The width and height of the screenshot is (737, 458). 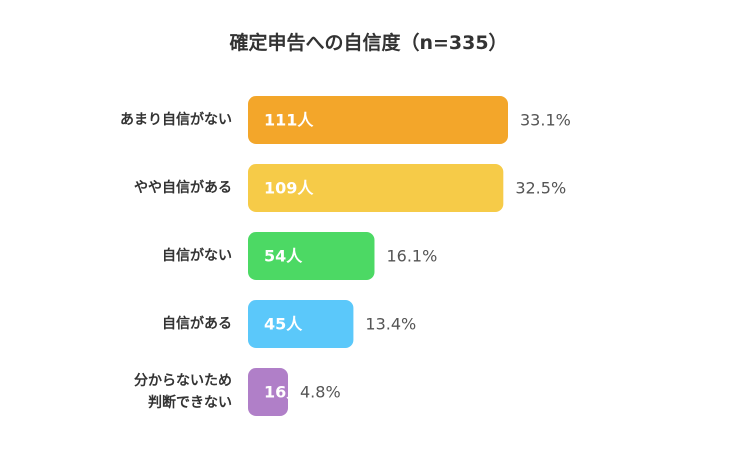 What do you see at coordinates (368, 43) in the screenshot?
I see `chart-title: 確定申告への自信度（n=335）` at bounding box center [368, 43].